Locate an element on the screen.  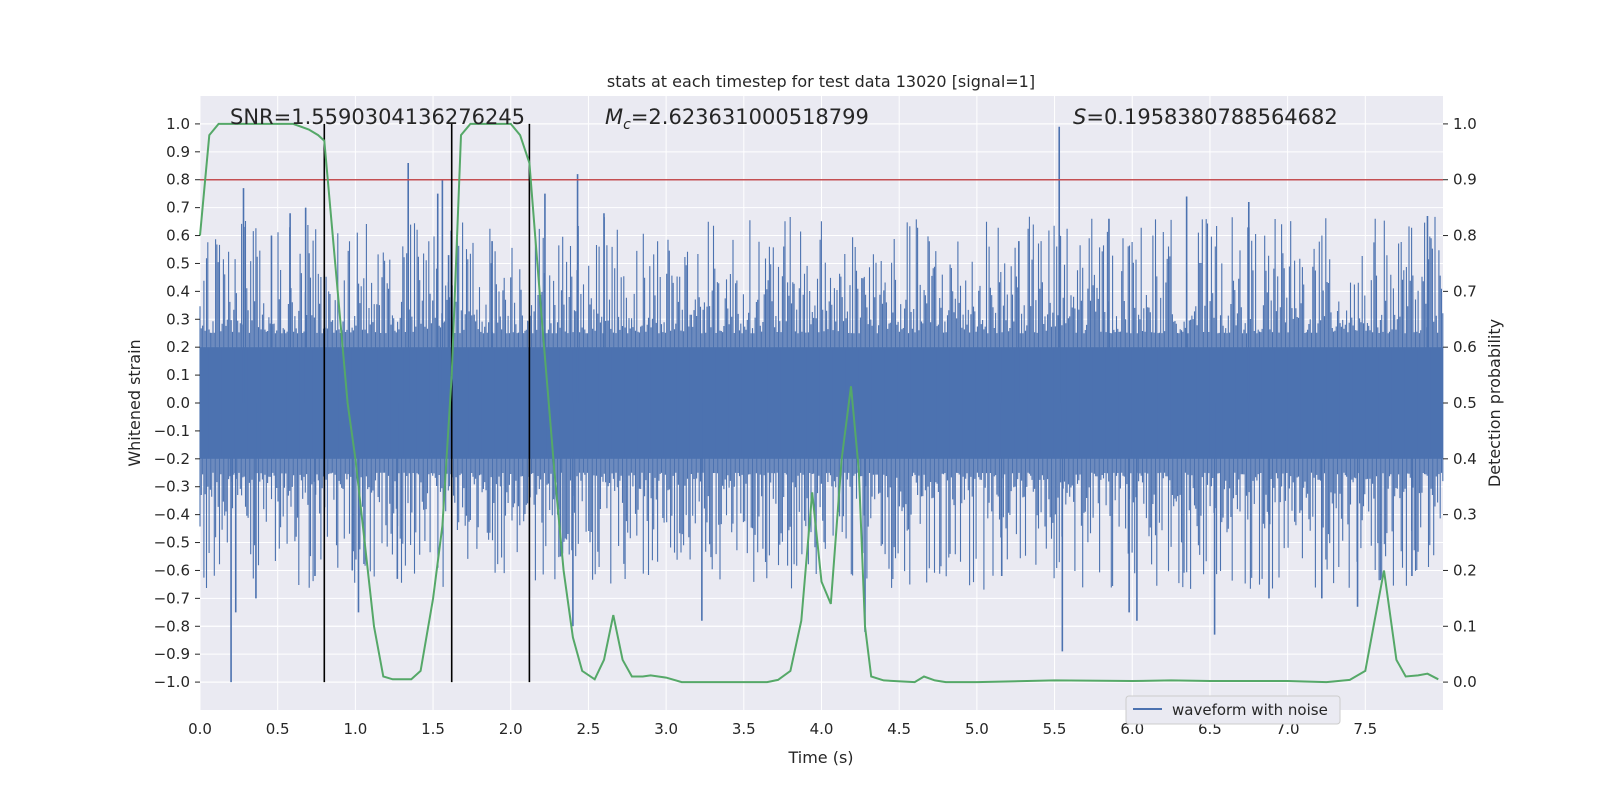
legend-label-waveform: waveform with noise is located at coordinates (1250, 710).